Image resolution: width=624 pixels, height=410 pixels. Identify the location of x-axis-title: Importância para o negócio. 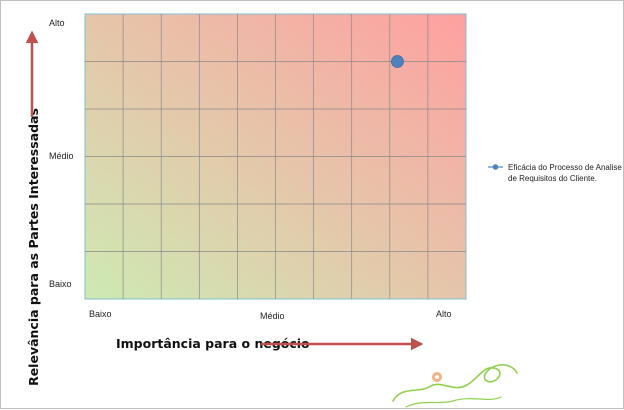
(213, 343).